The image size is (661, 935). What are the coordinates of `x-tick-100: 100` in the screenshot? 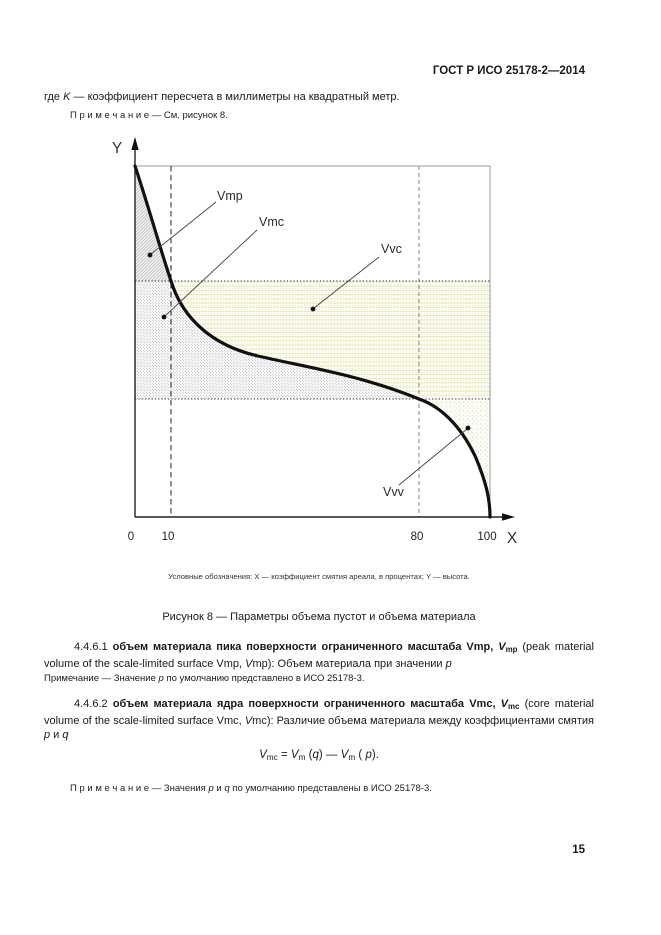 It's located at (486, 537).